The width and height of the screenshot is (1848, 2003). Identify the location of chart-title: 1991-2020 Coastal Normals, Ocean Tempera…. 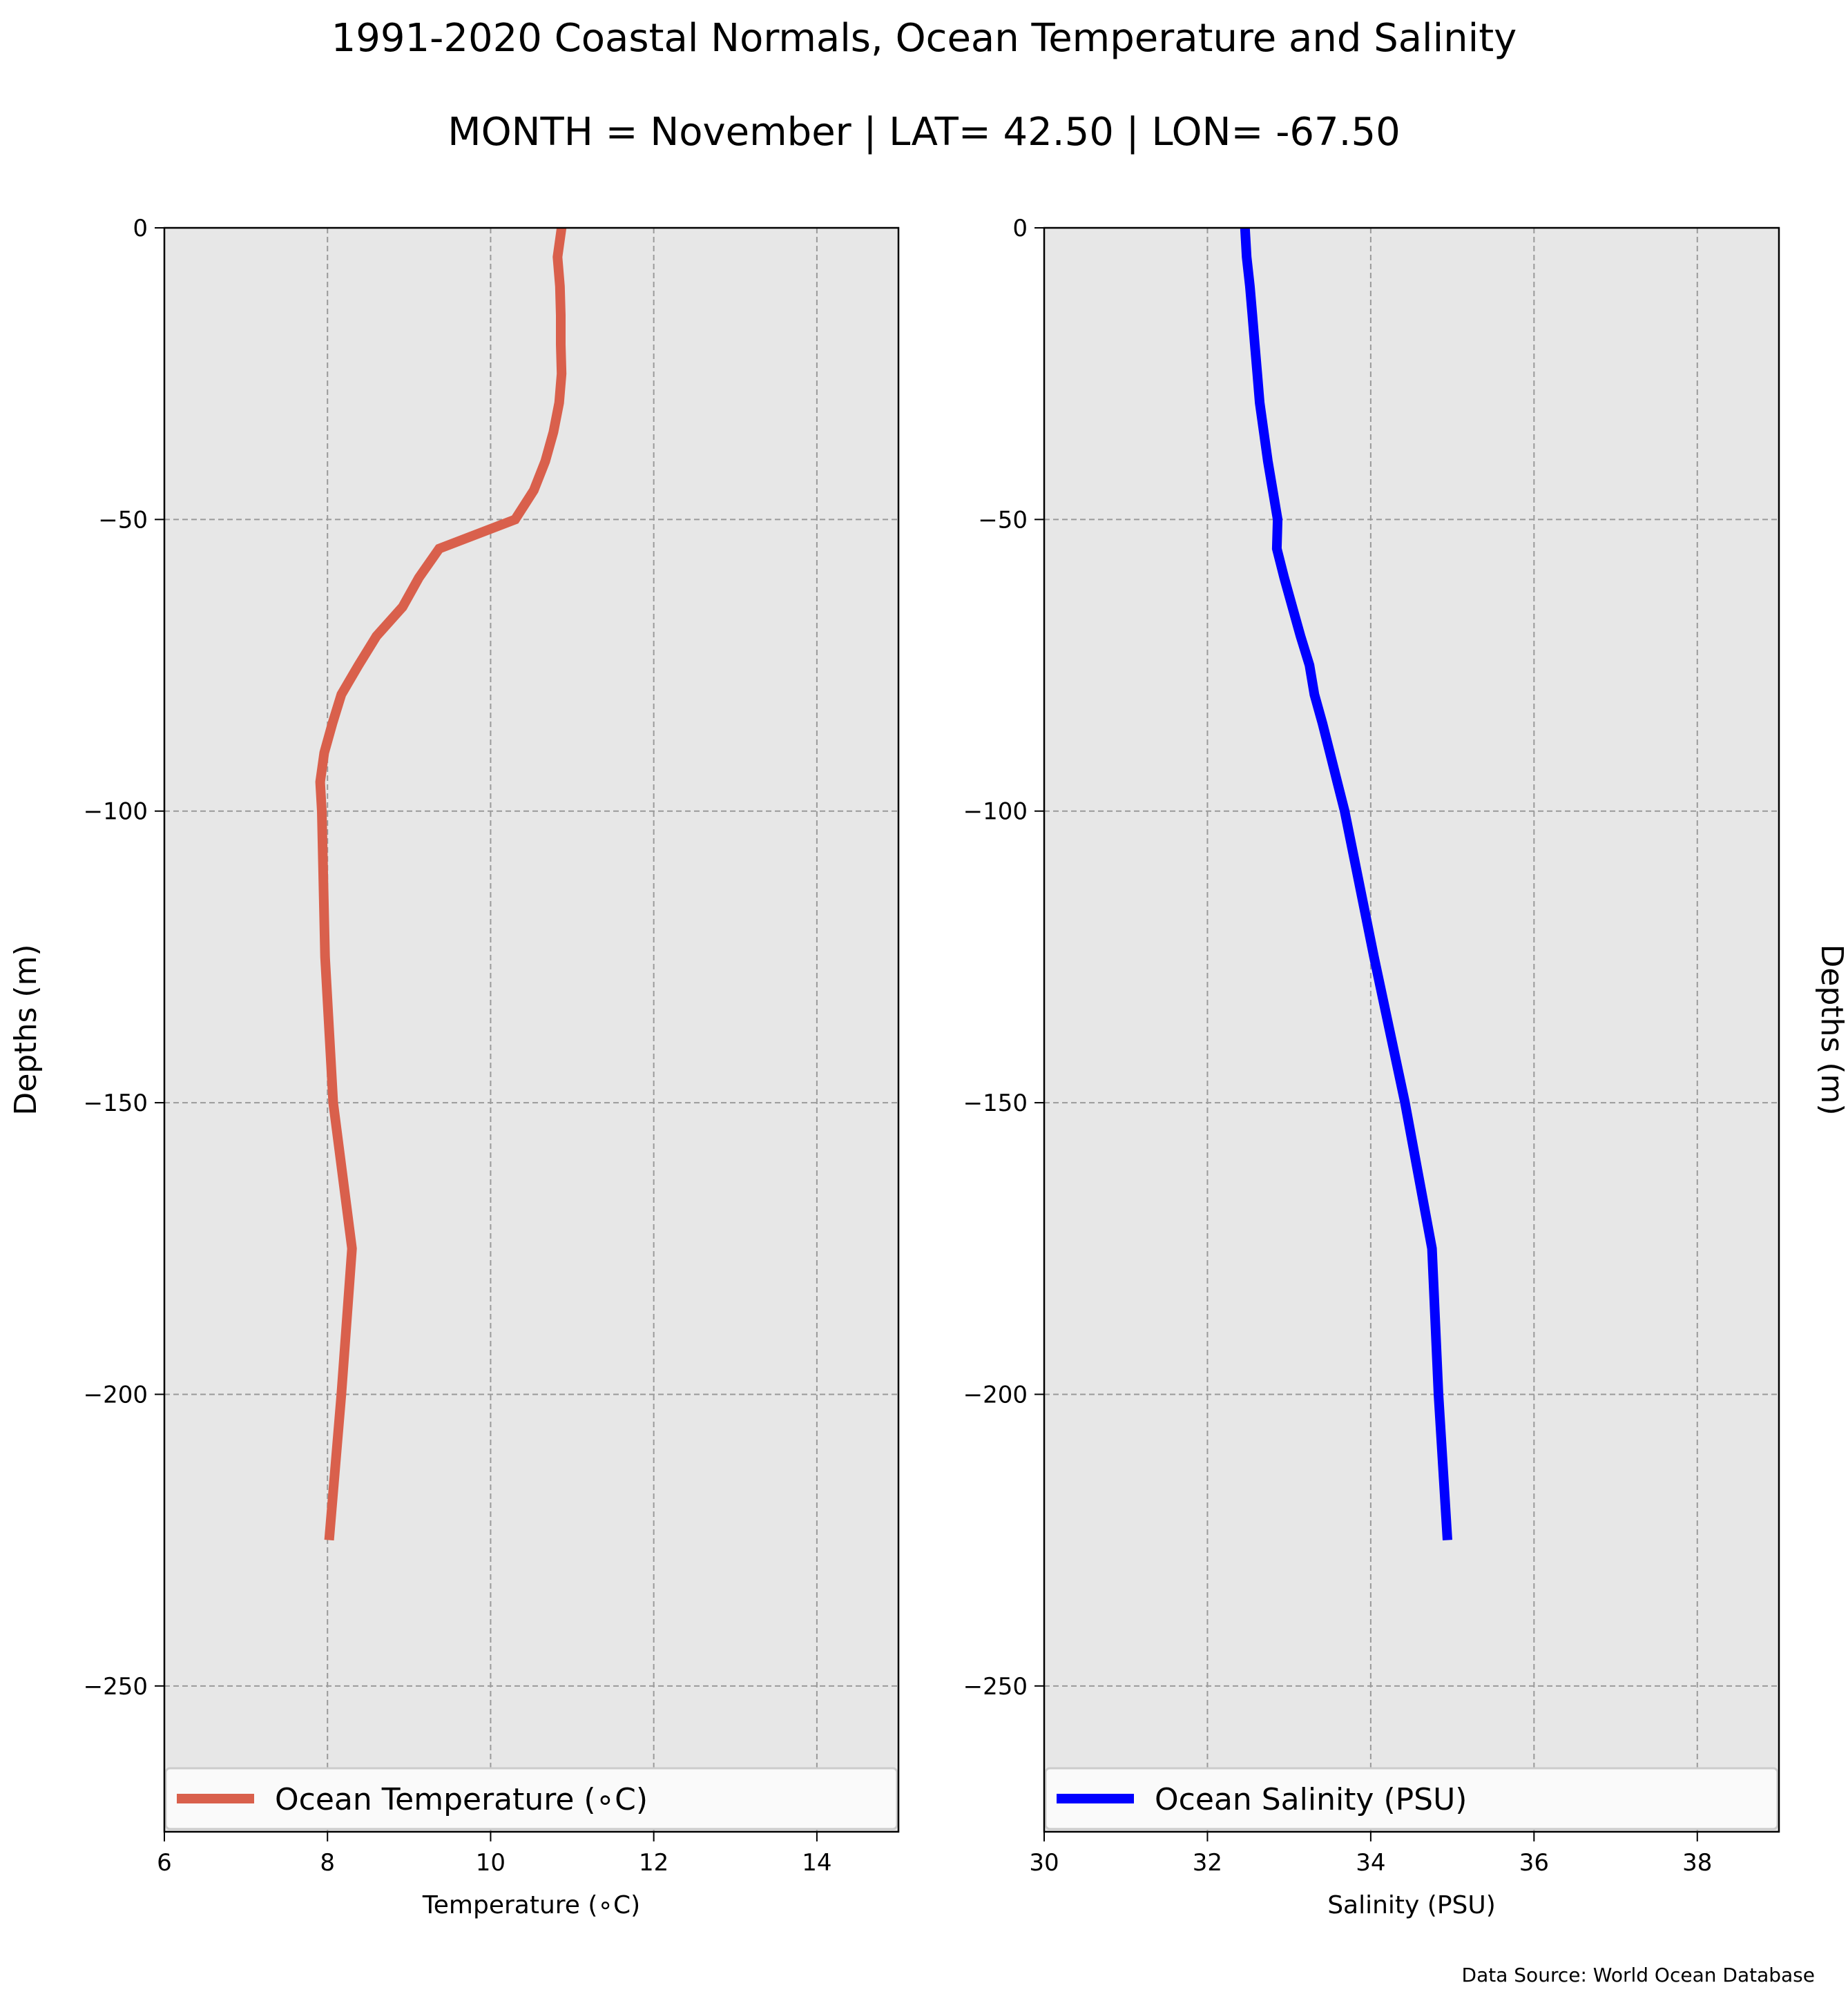
(924, 39).